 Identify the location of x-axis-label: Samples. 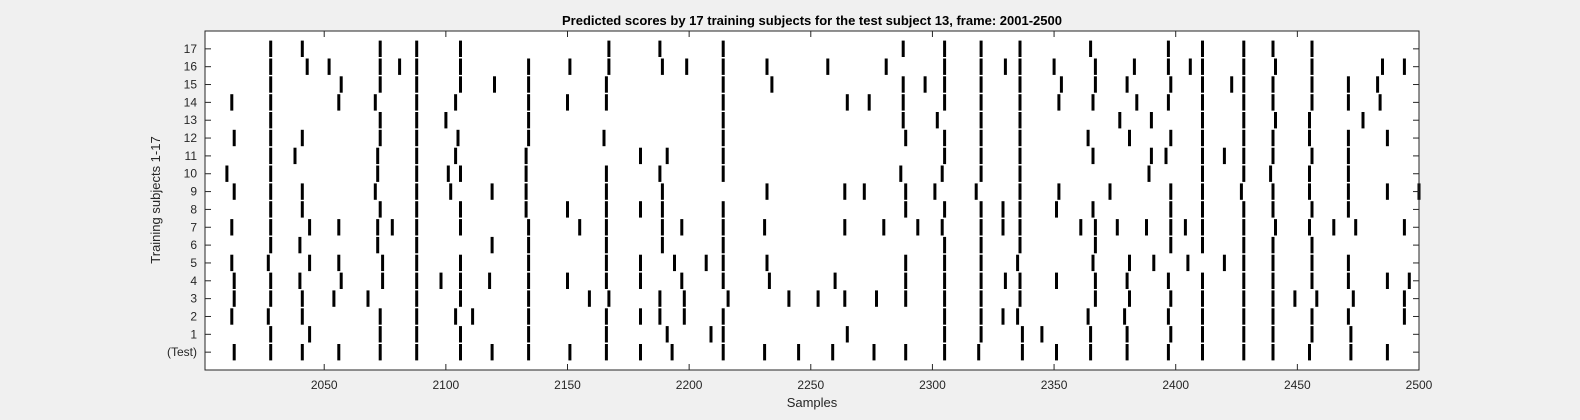
(812, 402).